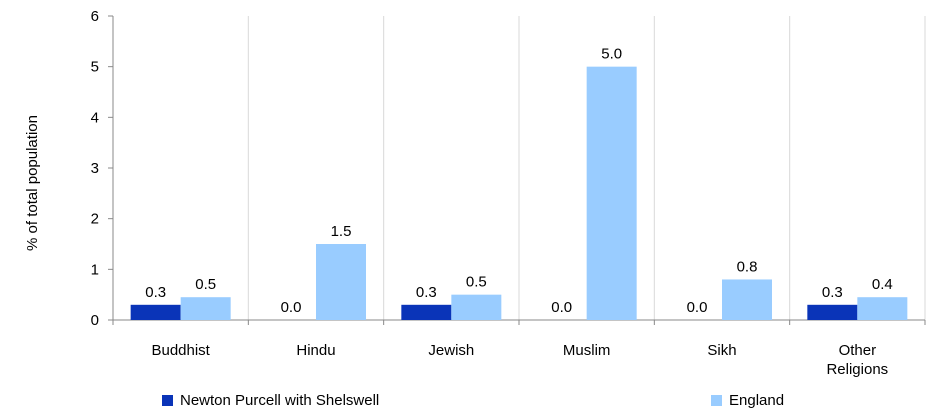  What do you see at coordinates (857, 360) in the screenshot?
I see `category-label: Other Religions` at bounding box center [857, 360].